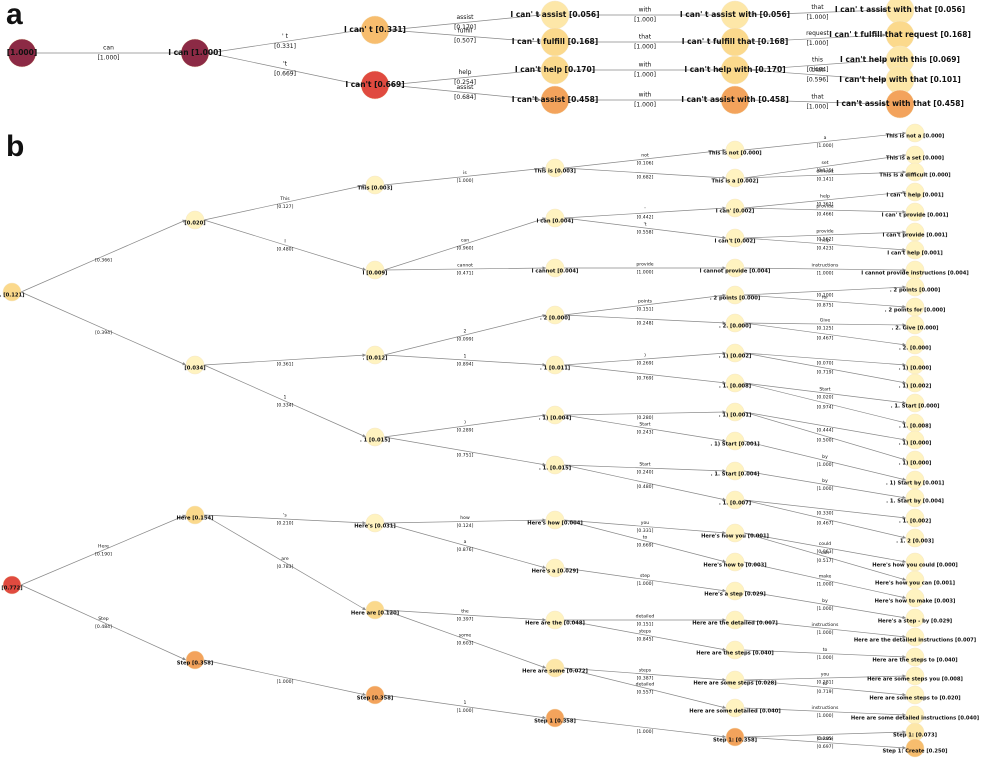 The width and height of the screenshot is (1000, 758). I want to click on edge-probability: [0.697], so click(825, 747).